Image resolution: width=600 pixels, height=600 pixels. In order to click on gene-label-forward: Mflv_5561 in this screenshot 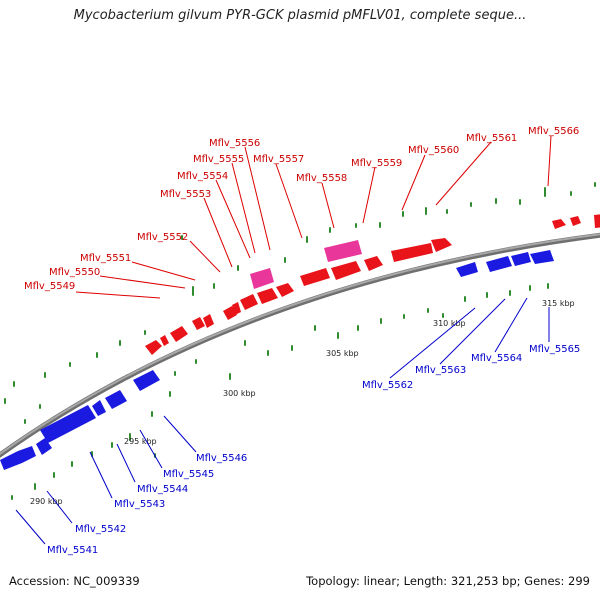, I will do `click(491, 138)`.